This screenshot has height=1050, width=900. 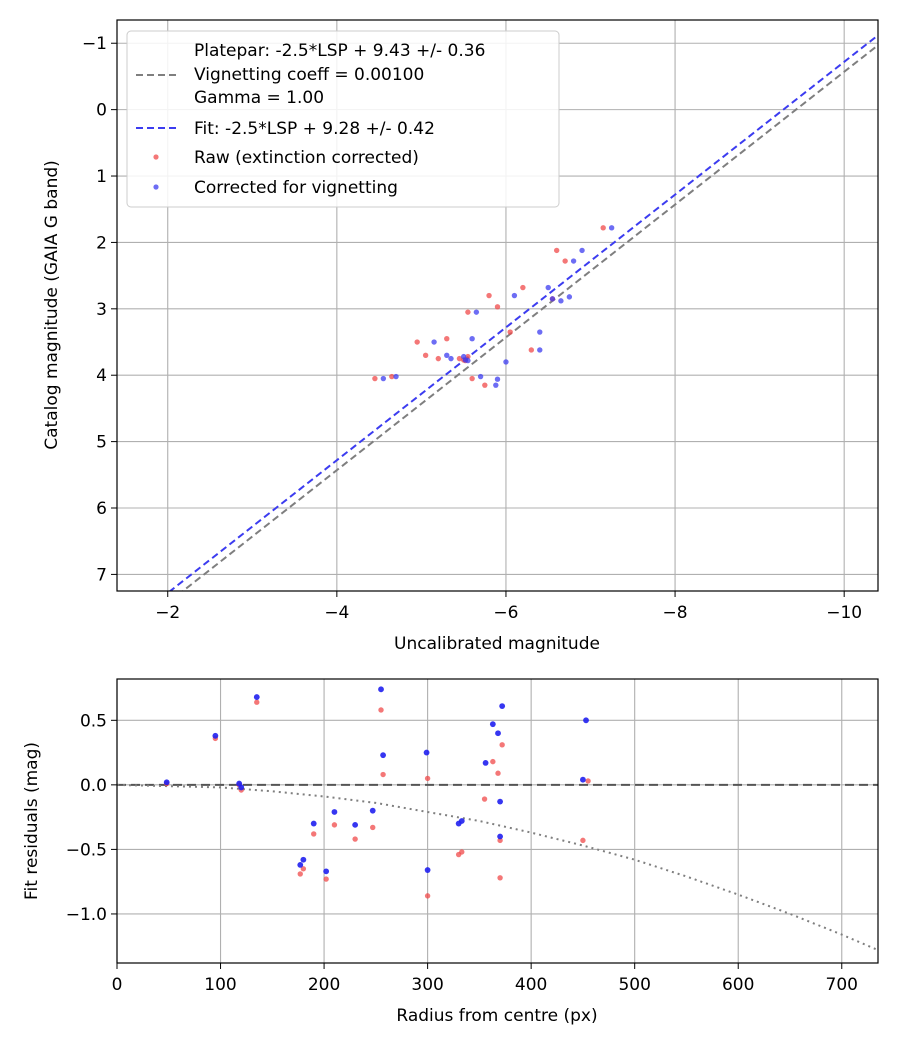 I want to click on calibration-y-label: Catalog magnitude (GAIA G band), so click(x=52, y=305).